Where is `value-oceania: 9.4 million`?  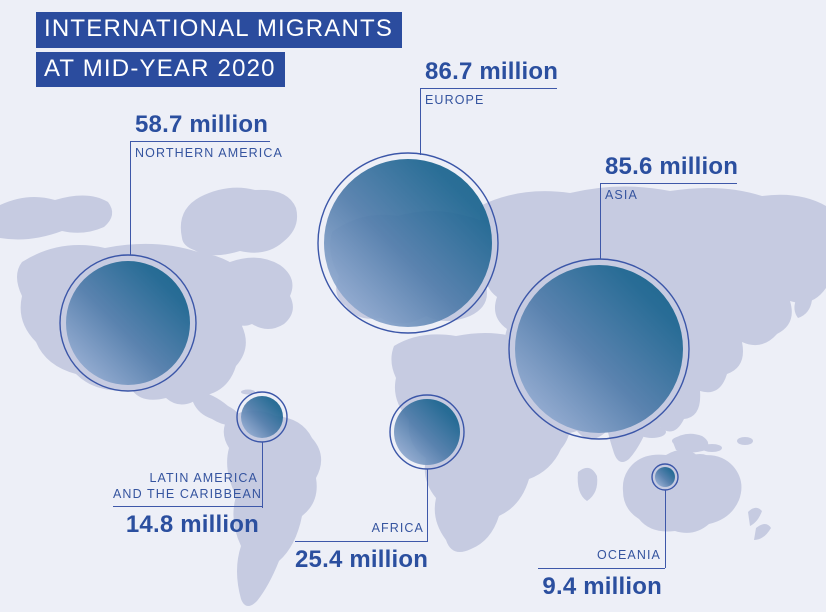 value-oceania: 9.4 million is located at coordinates (602, 586).